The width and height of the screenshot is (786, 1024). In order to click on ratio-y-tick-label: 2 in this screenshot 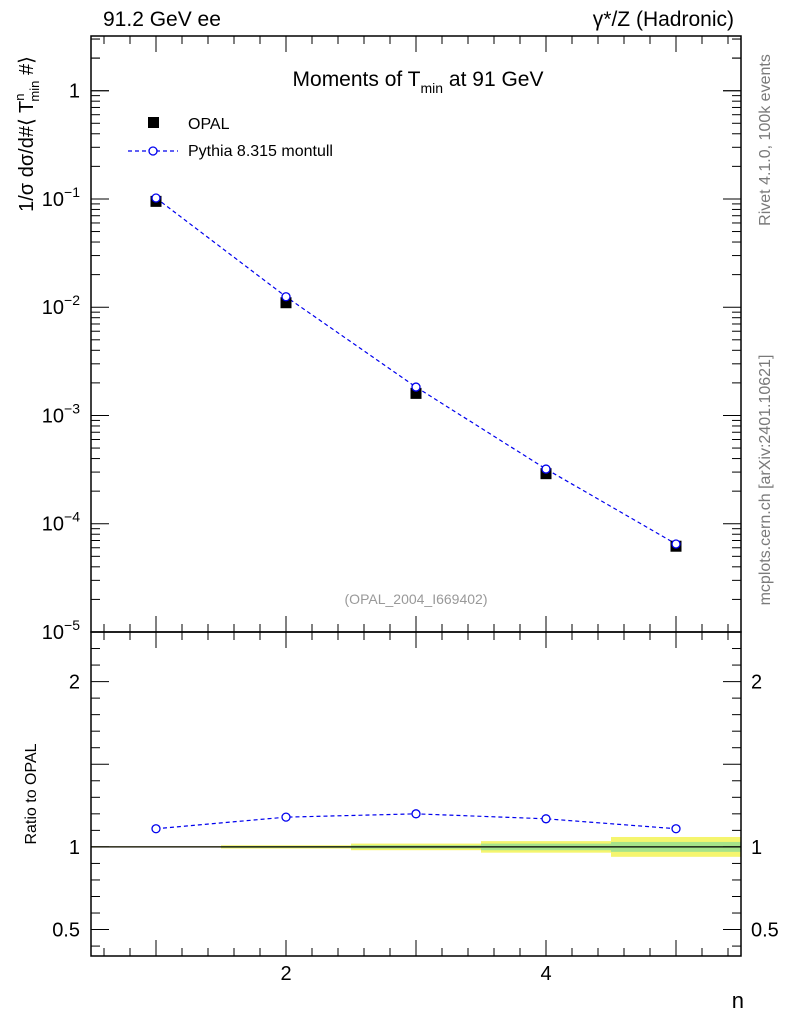, I will do `click(74, 683)`.